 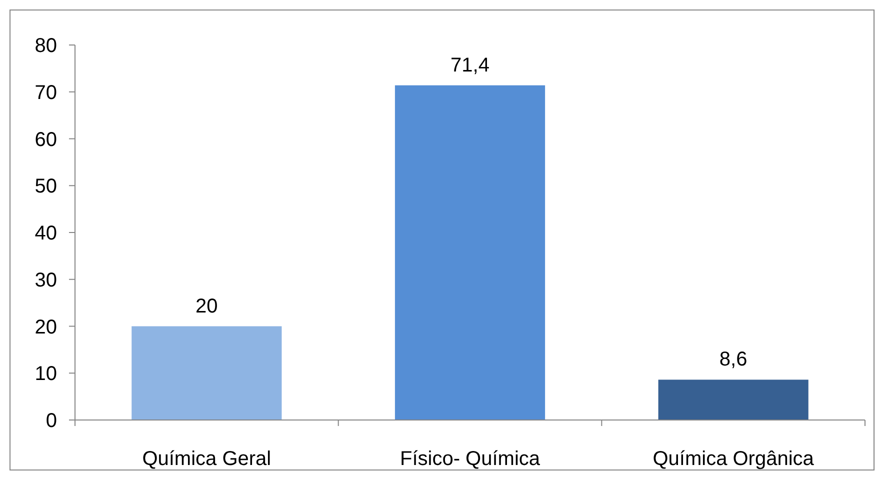 What do you see at coordinates (45, 187) in the screenshot?
I see `y-tick-label: 50` at bounding box center [45, 187].